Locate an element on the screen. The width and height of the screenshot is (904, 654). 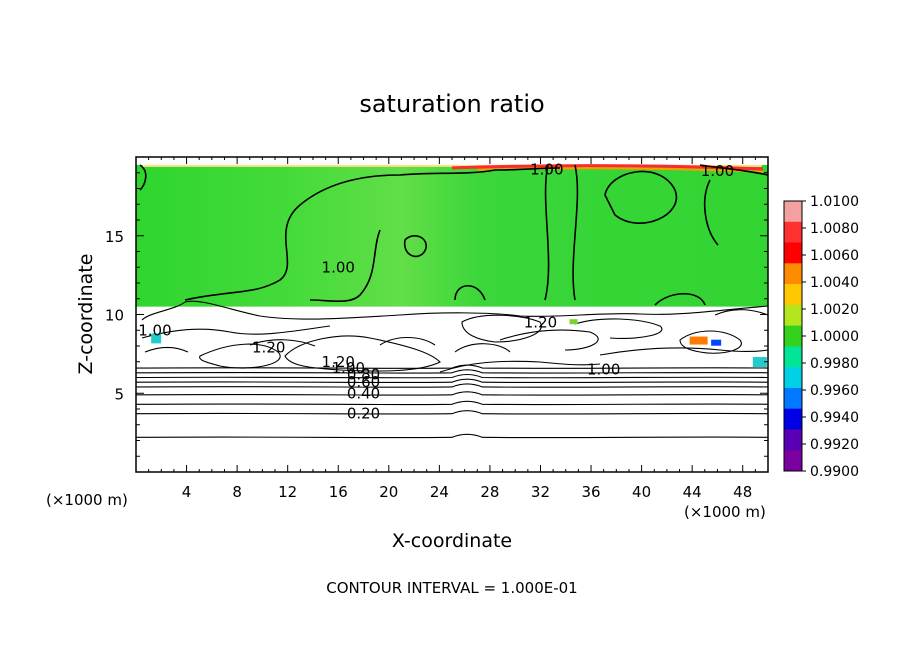
x-tick-label: 12 is located at coordinates (287, 492).